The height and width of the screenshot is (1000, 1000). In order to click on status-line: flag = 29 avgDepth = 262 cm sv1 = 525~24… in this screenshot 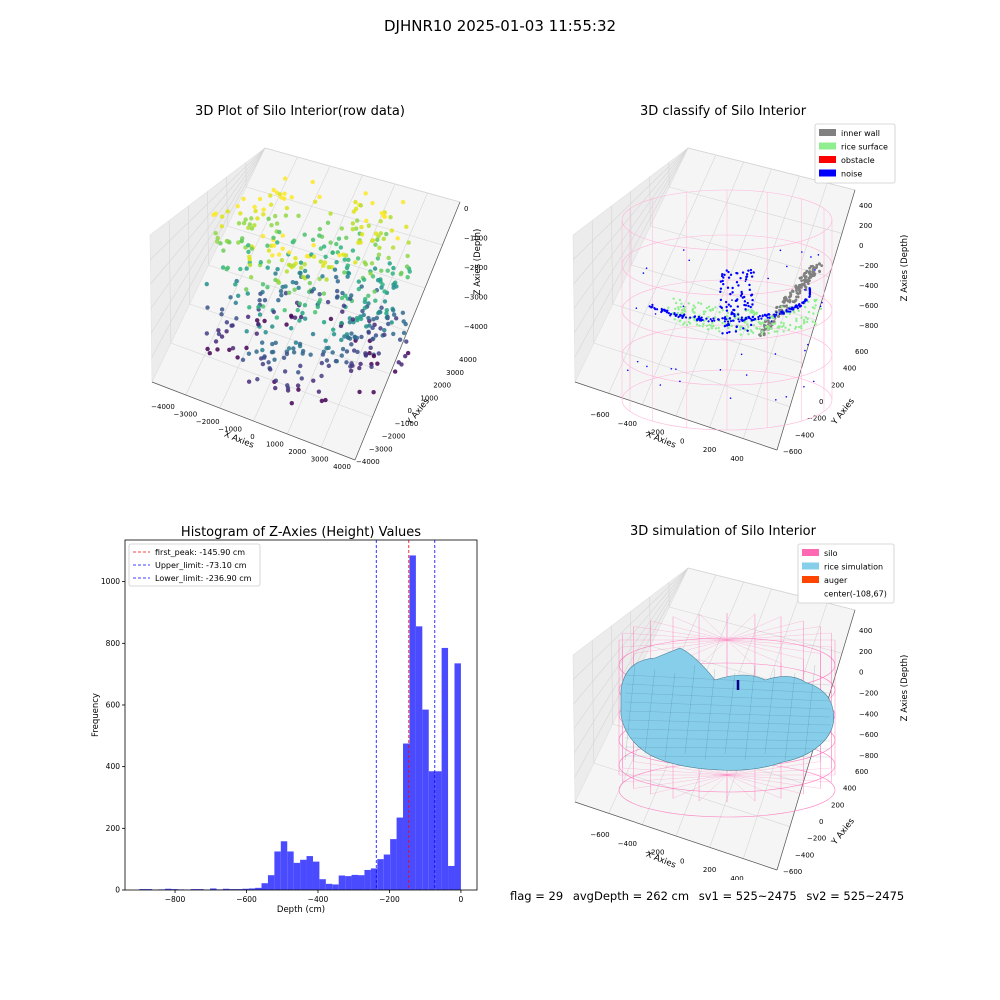, I will do `click(710, 896)`.